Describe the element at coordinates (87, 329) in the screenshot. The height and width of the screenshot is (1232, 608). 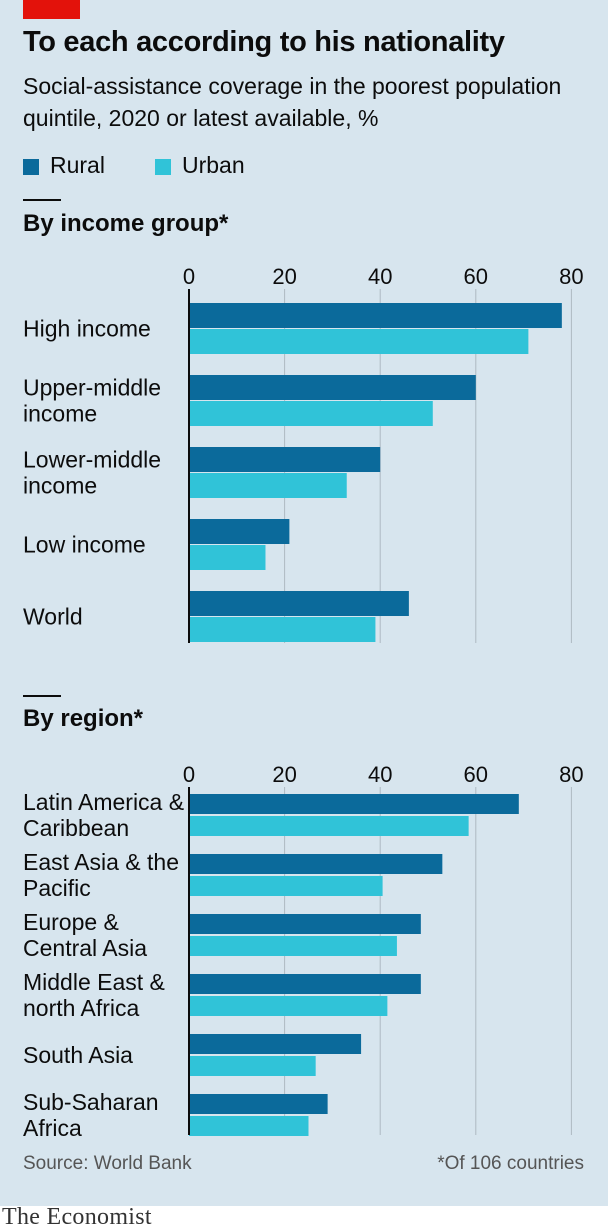
I see `category-label-high-income: High income` at that location.